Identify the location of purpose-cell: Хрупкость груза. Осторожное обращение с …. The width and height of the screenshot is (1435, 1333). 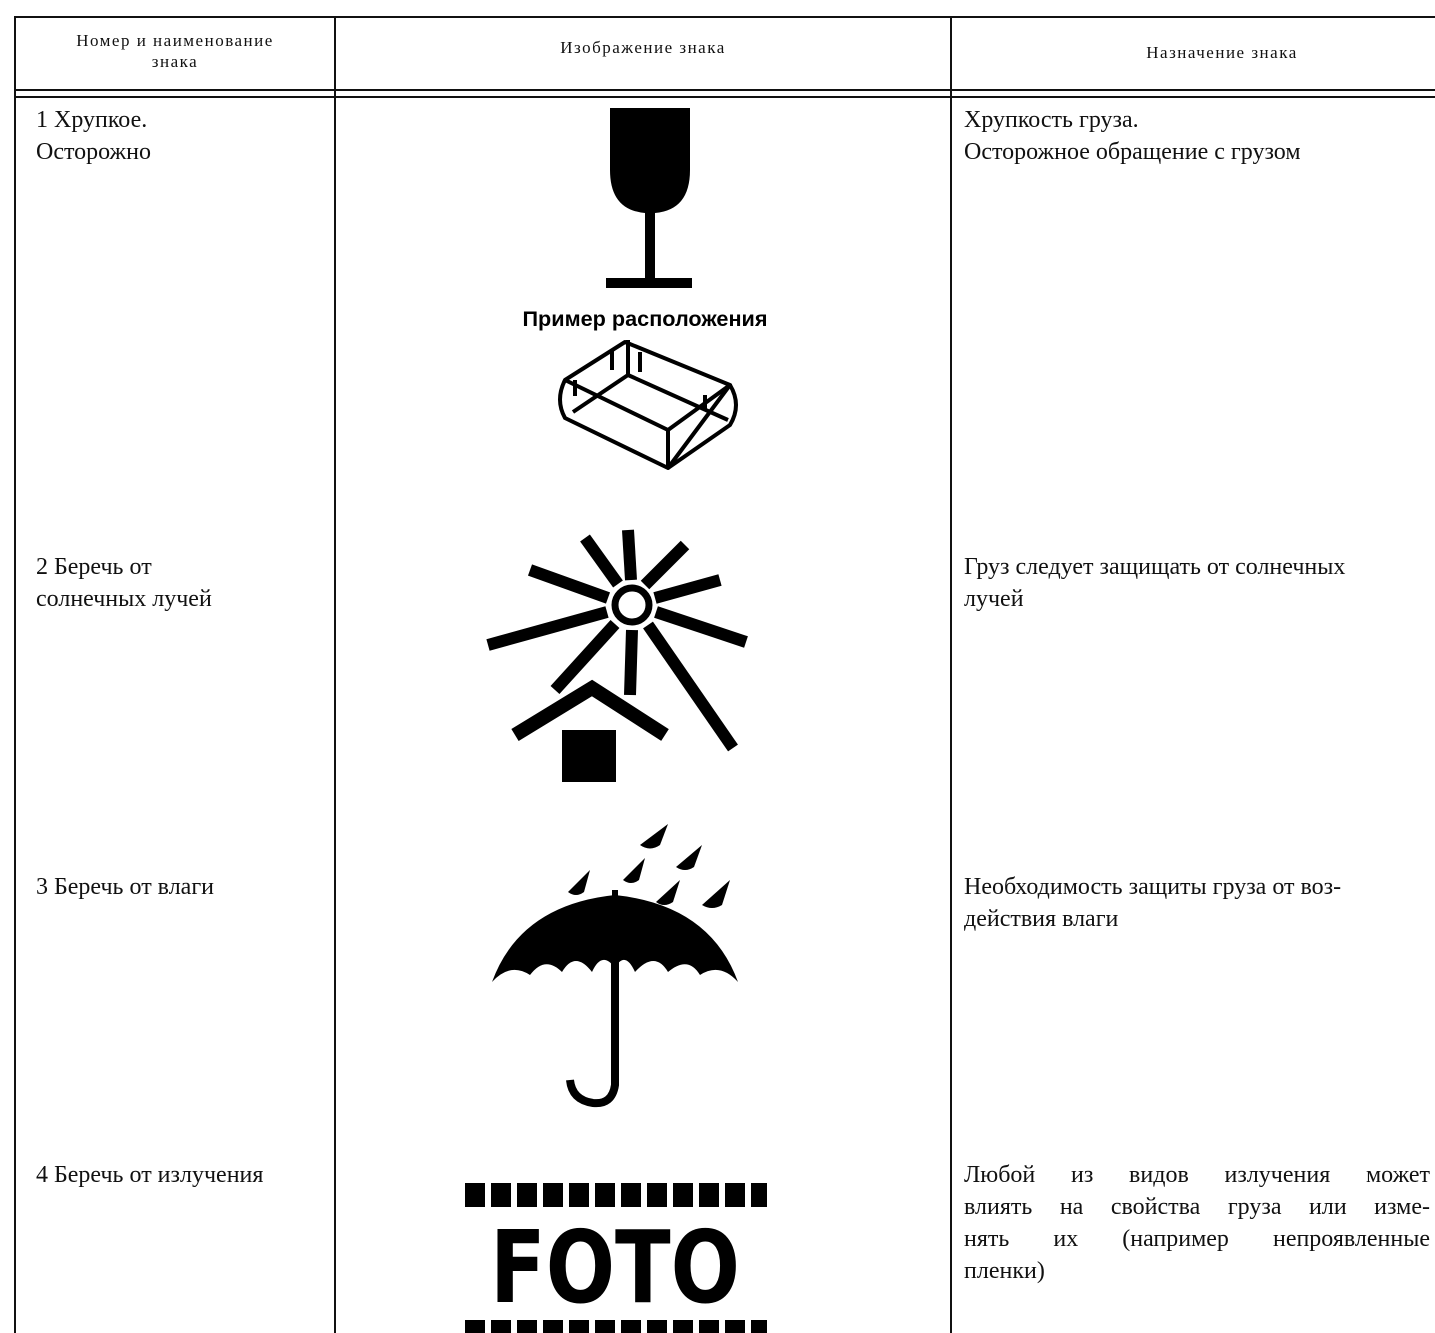
(1132, 136).